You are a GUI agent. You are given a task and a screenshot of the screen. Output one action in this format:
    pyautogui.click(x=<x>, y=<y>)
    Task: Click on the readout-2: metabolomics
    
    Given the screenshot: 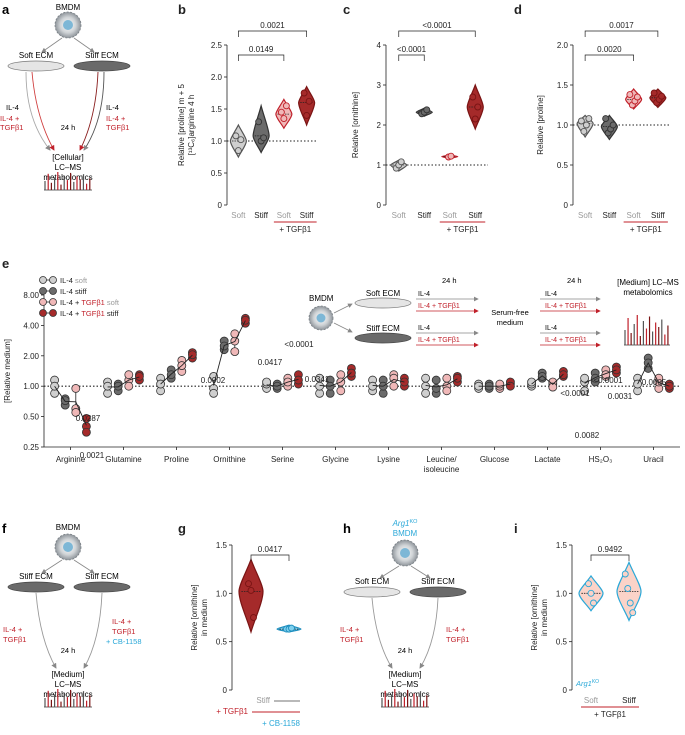 What is the action you would take?
    pyautogui.click(x=647, y=292)
    